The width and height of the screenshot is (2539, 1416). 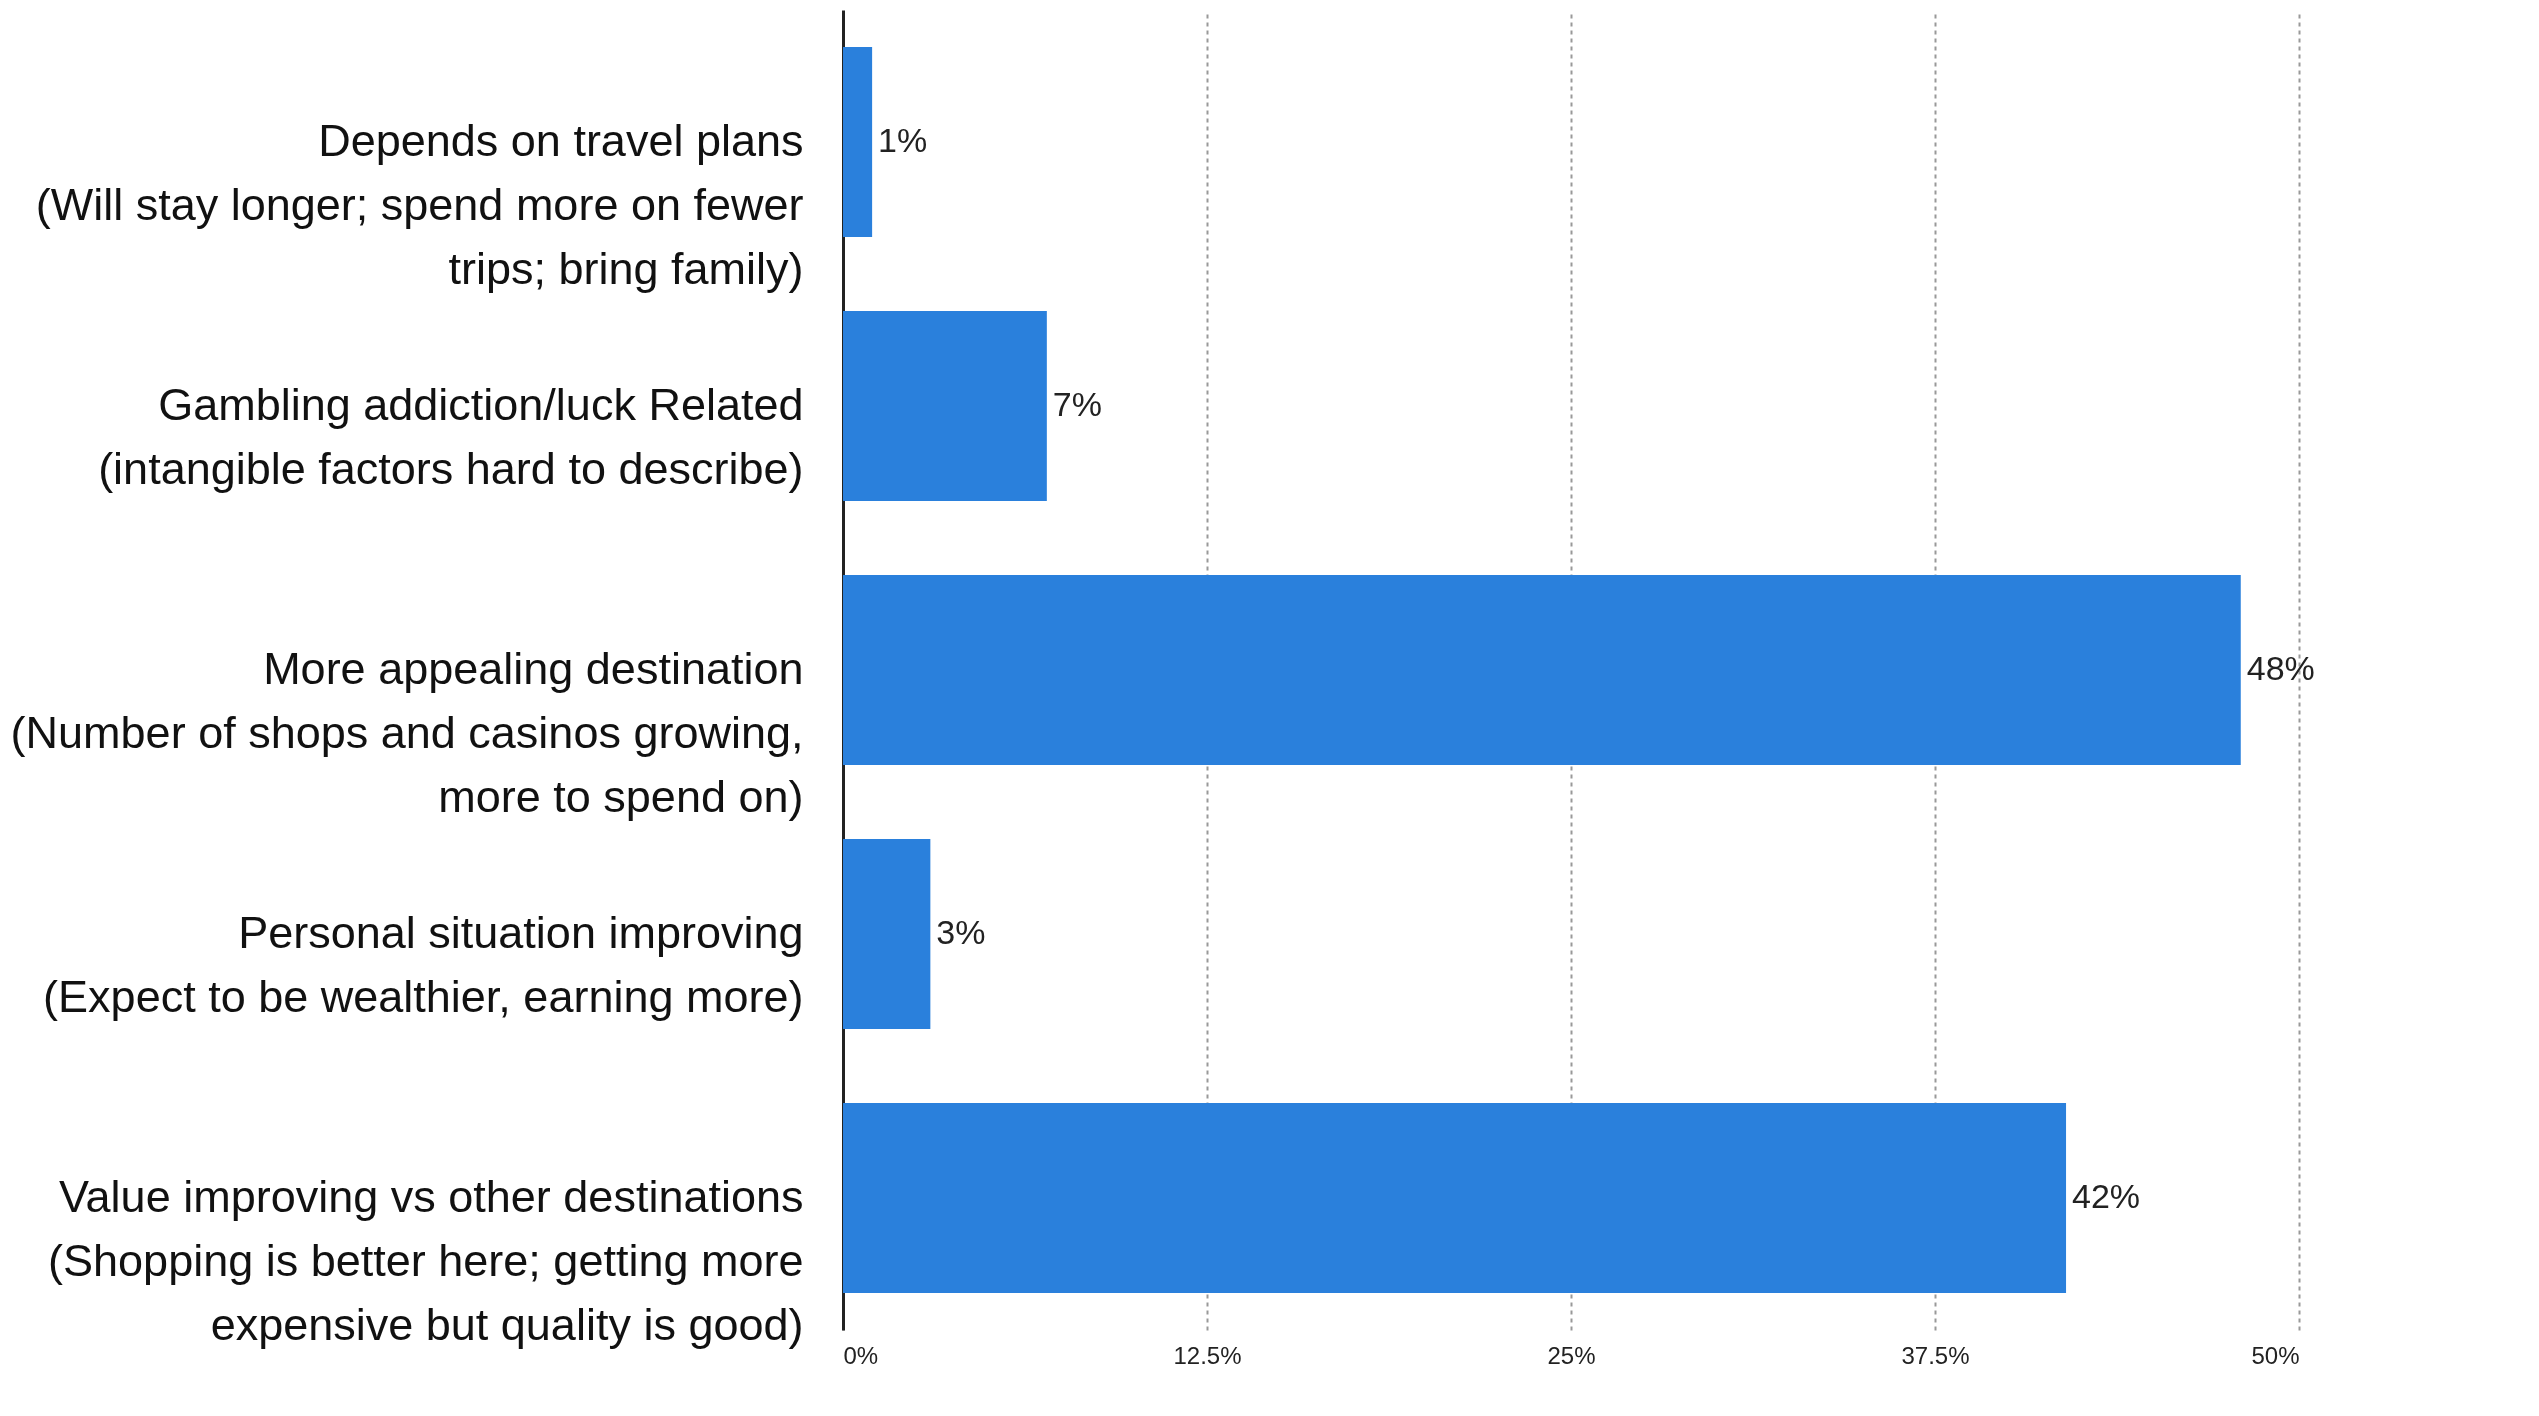 What do you see at coordinates (2275, 1355) in the screenshot?
I see `x-tick-label: 50%` at bounding box center [2275, 1355].